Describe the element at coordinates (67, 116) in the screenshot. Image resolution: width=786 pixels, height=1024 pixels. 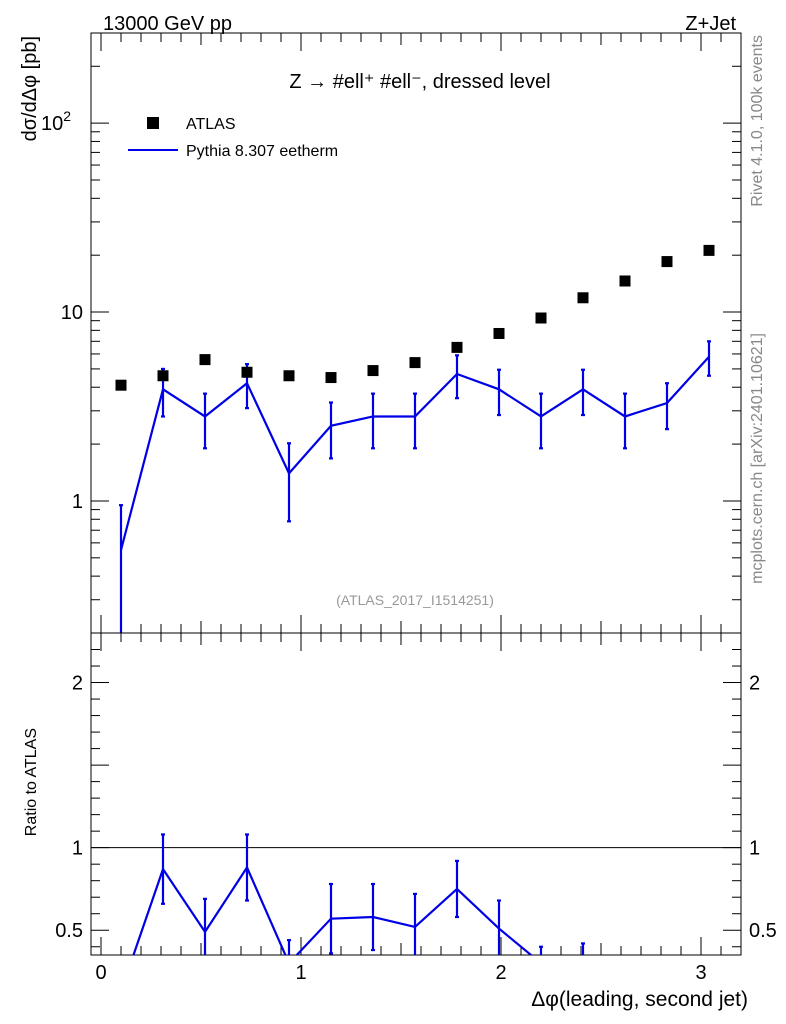
I see `main-y-tick-label-exp: 2` at that location.